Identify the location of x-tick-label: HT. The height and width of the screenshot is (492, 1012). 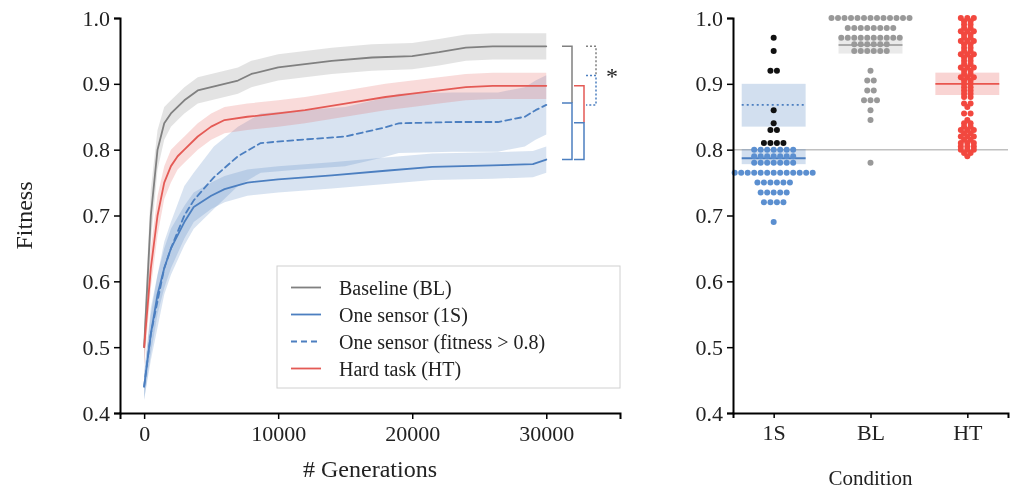
(968, 432).